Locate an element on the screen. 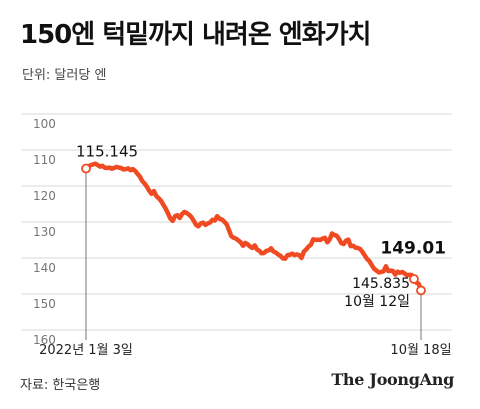  y-tick-label: 150 is located at coordinates (44, 304).